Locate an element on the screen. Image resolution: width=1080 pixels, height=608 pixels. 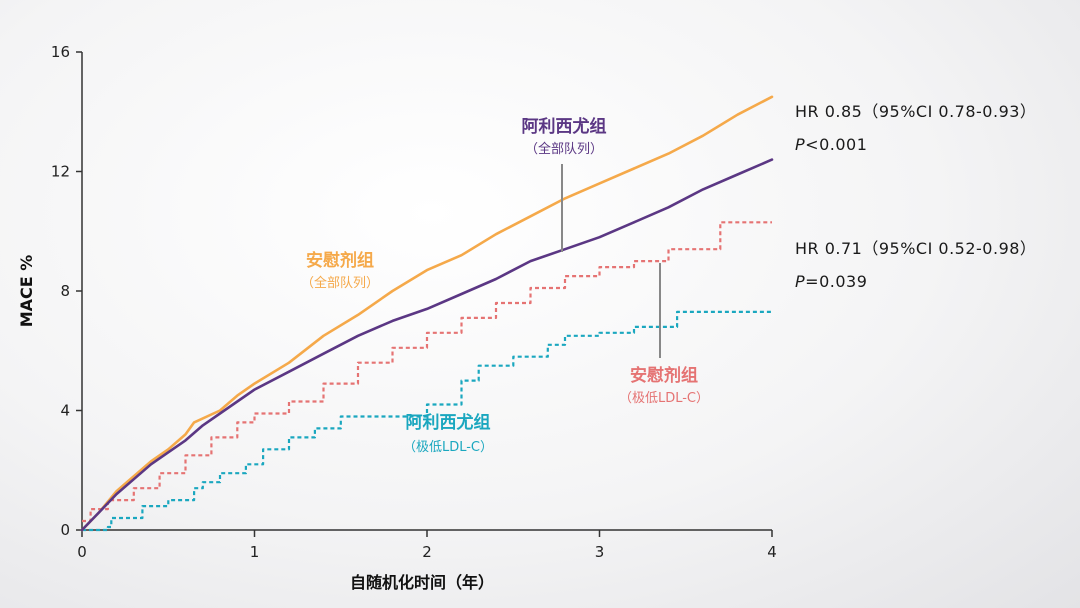
stat-low-hr: HR 0.71（95%CI 0.52-0.98） is located at coordinates (915, 248).